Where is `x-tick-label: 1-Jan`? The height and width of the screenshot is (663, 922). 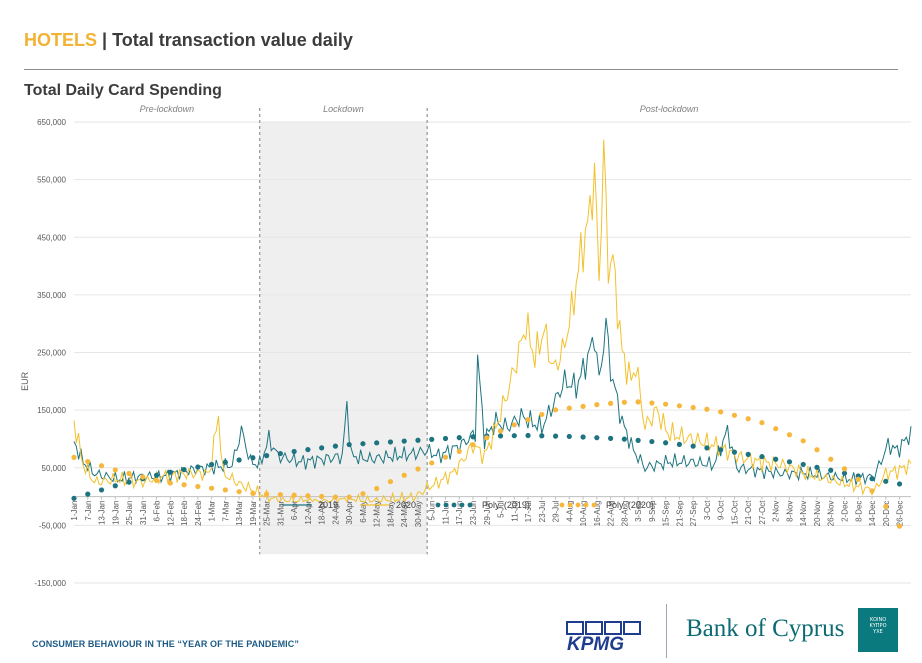 x-tick-label: 1-Jan is located at coordinates (74, 511).